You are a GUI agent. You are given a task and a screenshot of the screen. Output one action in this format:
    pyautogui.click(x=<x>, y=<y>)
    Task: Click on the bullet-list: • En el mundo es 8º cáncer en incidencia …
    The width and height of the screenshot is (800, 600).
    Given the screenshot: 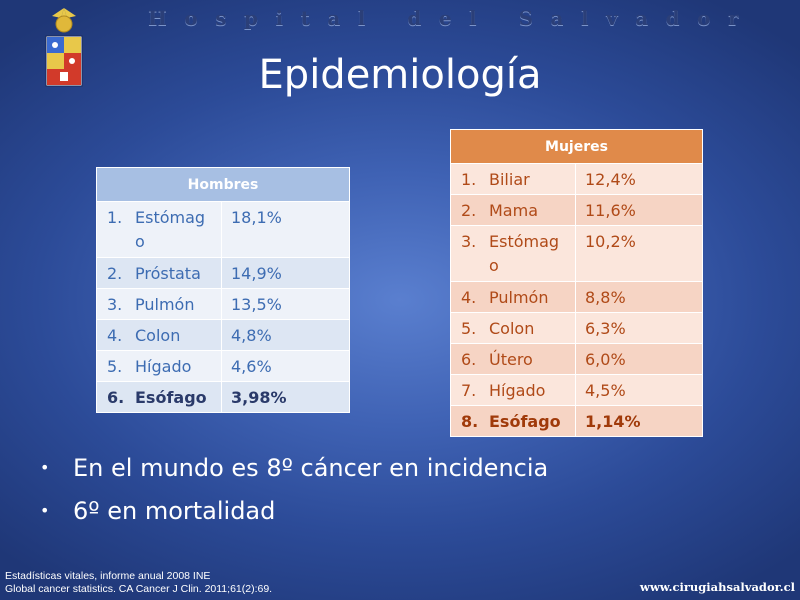 What is the action you would take?
    pyautogui.click(x=294, y=489)
    